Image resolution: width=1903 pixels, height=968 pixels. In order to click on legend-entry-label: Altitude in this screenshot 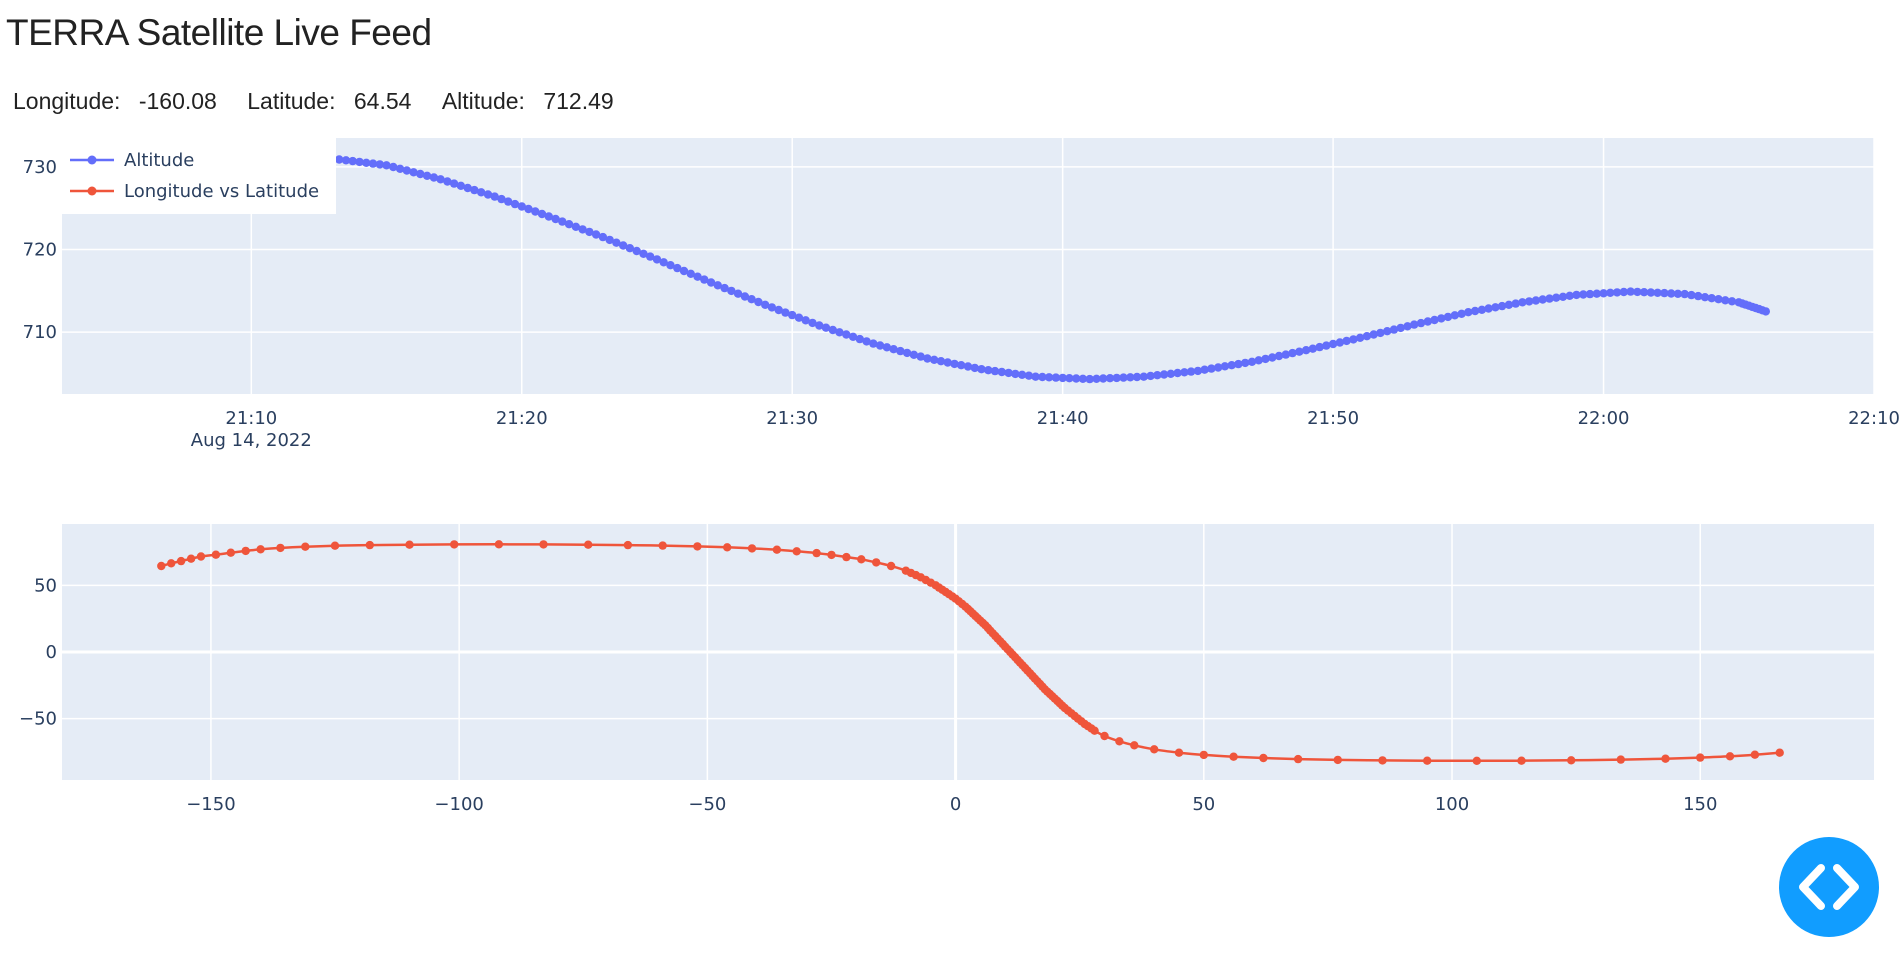, I will do `click(159, 160)`.